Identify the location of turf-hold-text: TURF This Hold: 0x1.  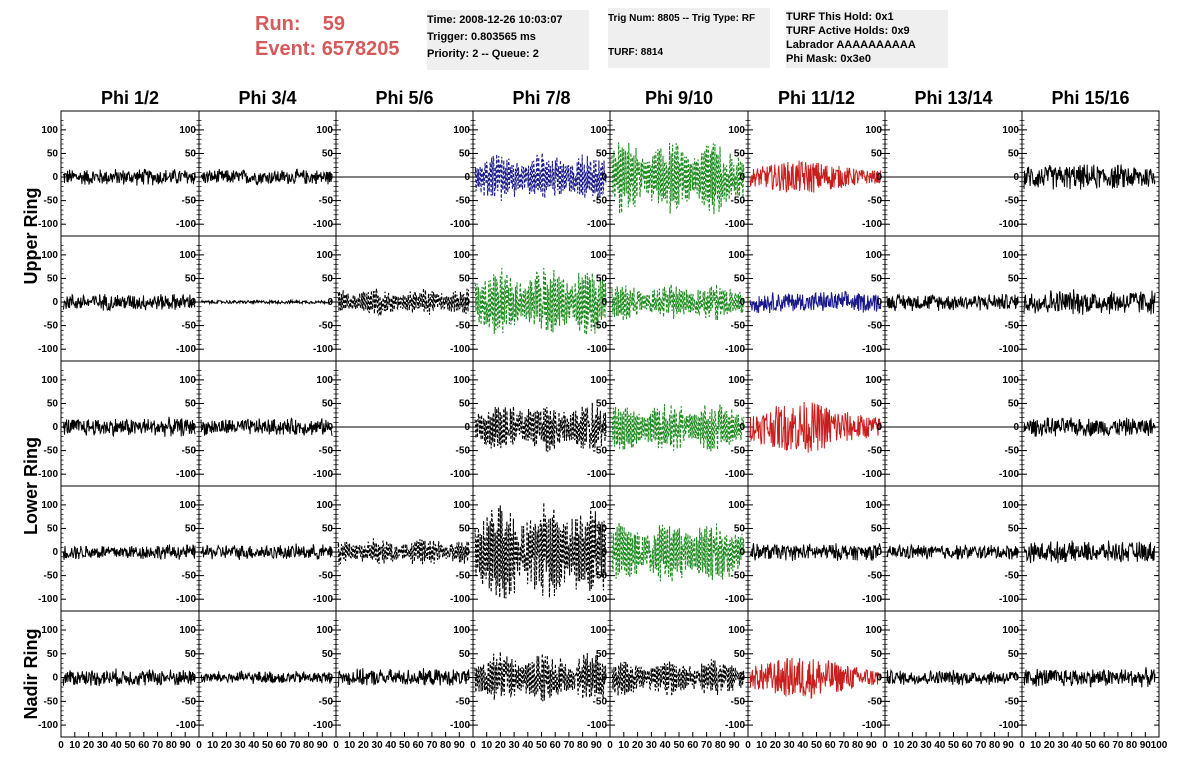
(840, 17).